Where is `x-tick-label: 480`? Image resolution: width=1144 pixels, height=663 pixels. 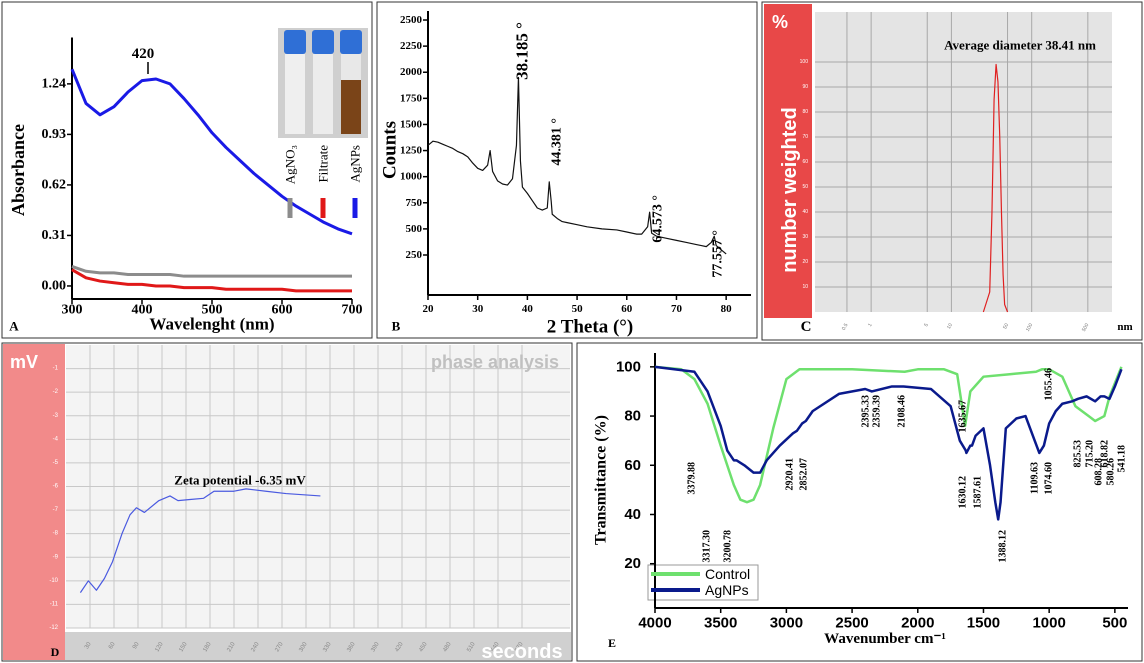
x-tick-label: 480 is located at coordinates (447, 647).